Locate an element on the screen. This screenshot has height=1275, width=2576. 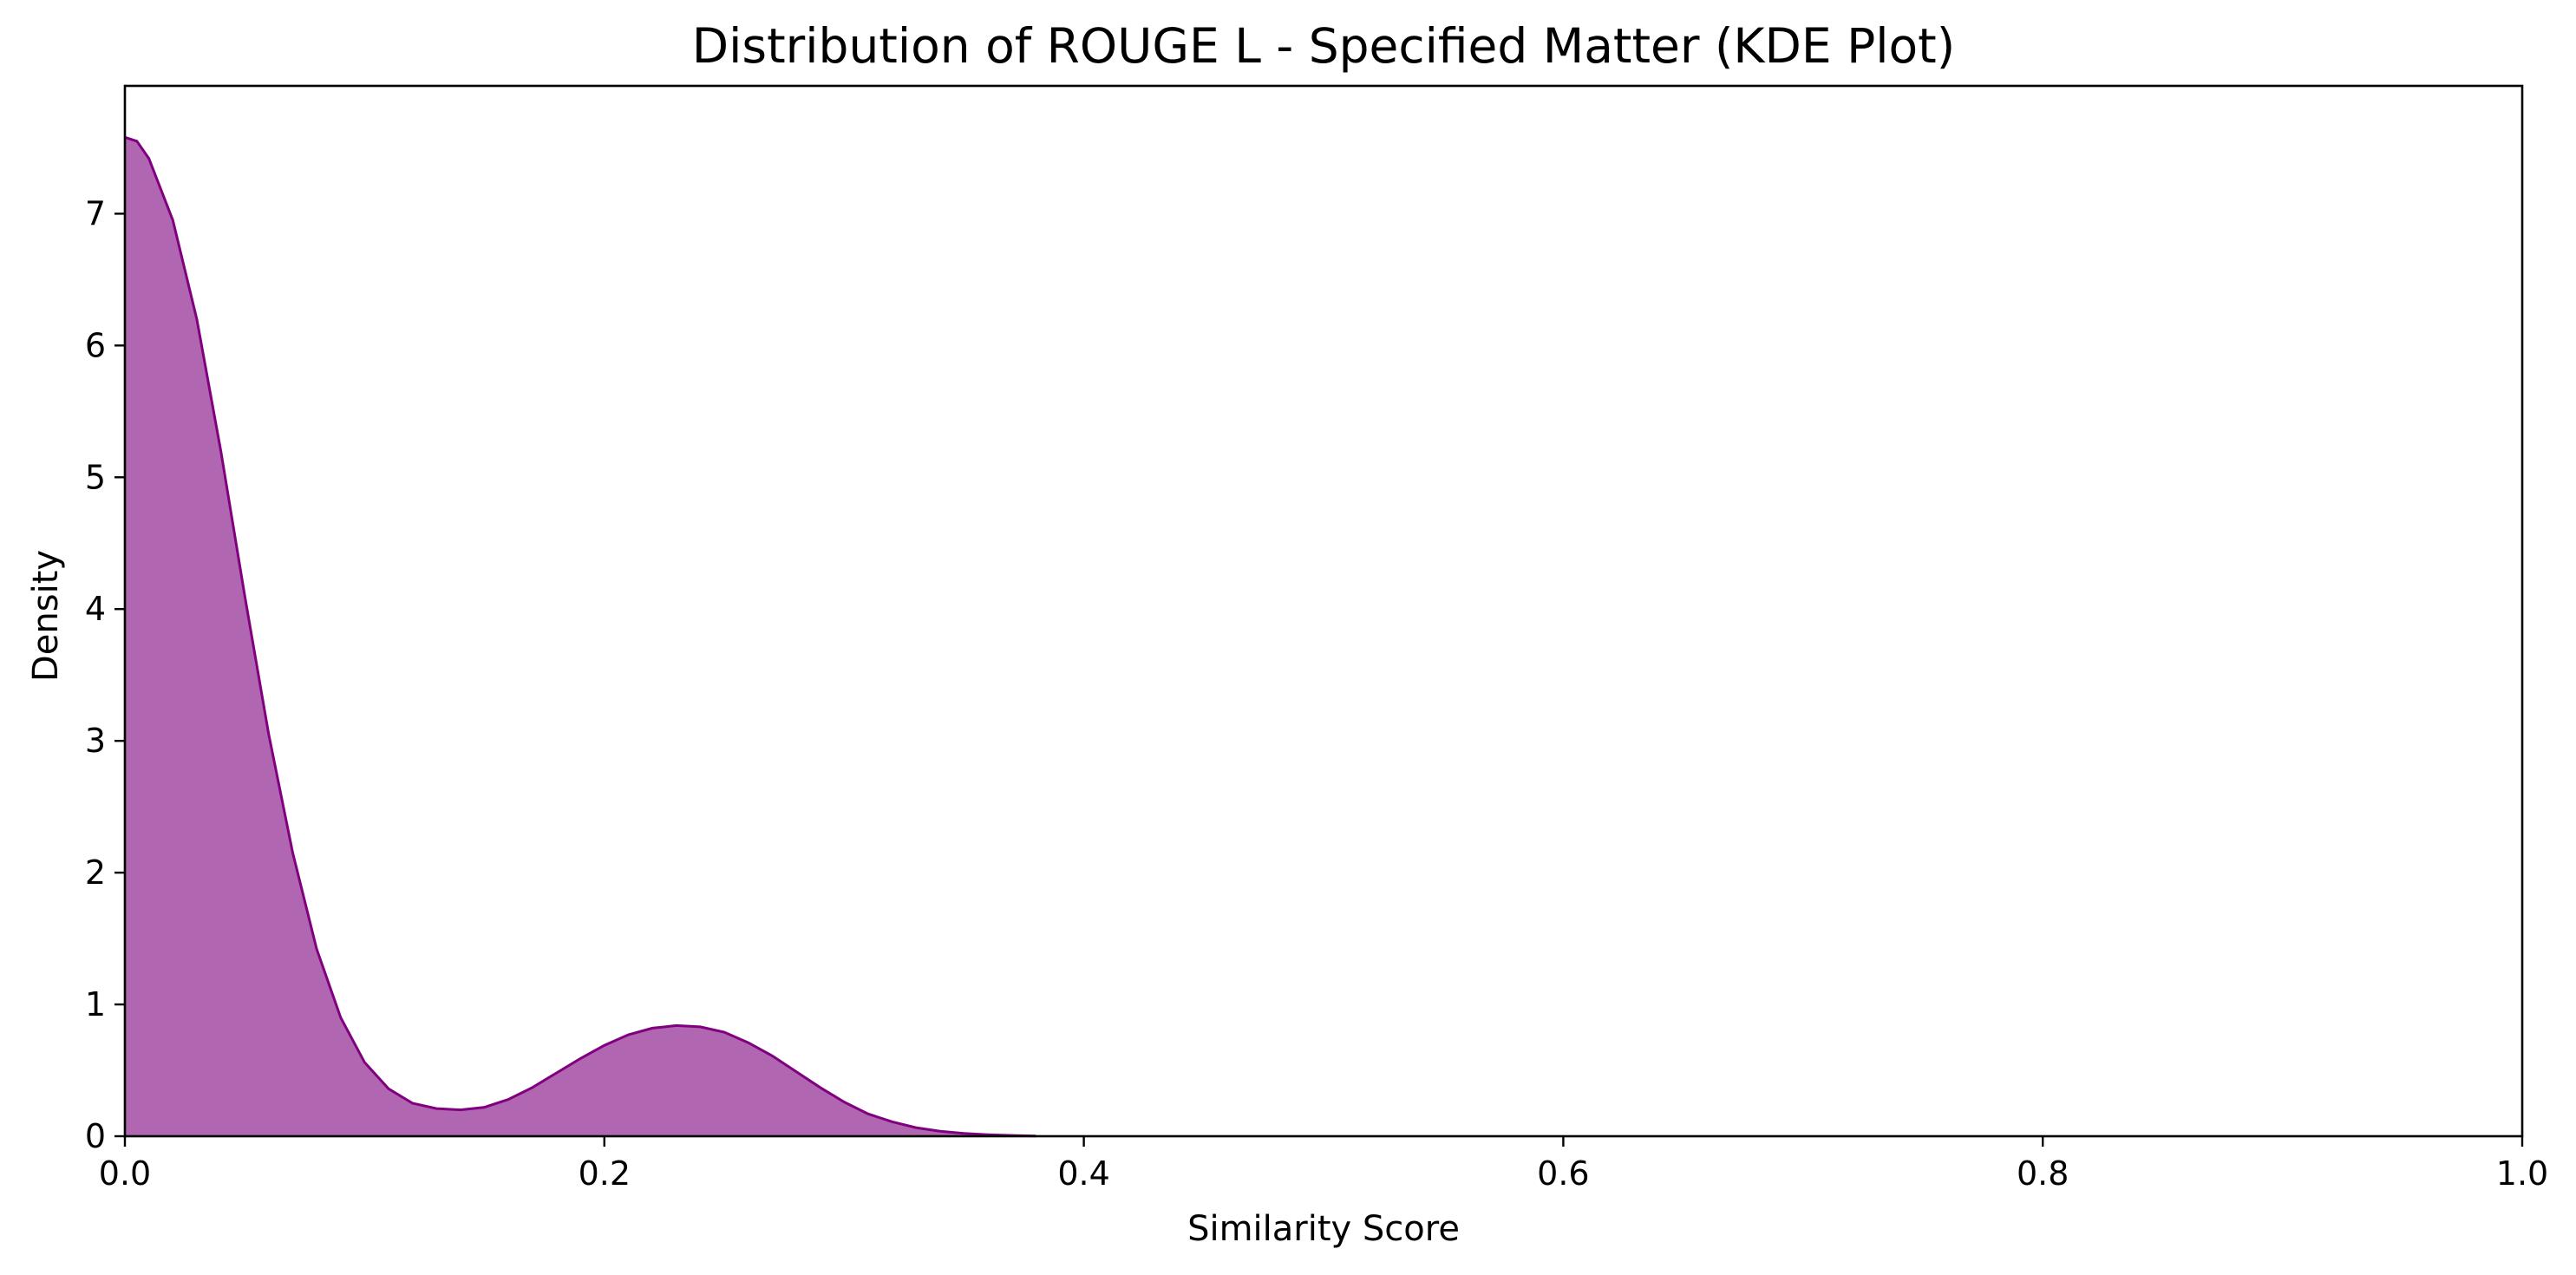
x-tick-label: 1.0 is located at coordinates (2522, 1173).